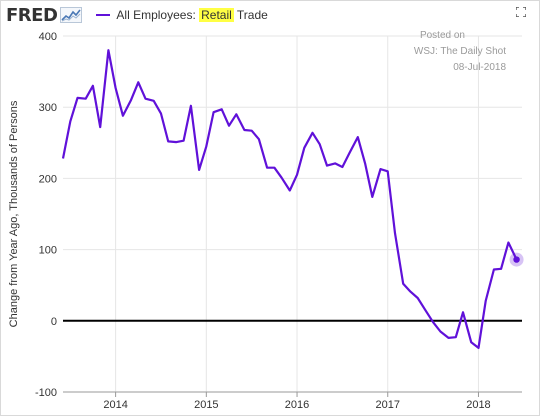 This screenshot has height=416, width=540. Describe the element at coordinates (54, 322) in the screenshot. I see `y-tick-label: 0` at that location.